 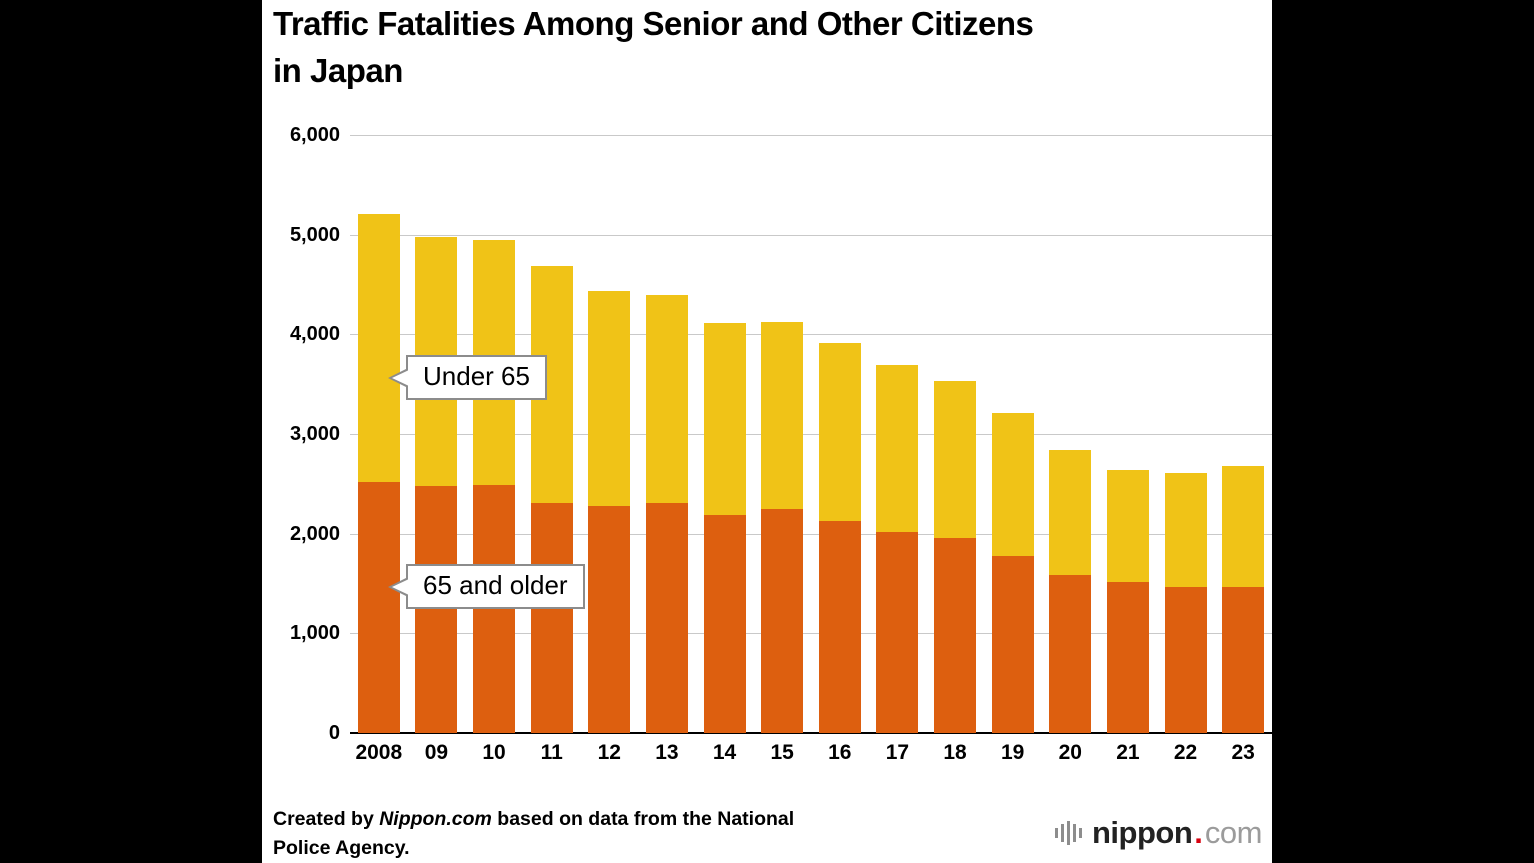 What do you see at coordinates (379, 752) in the screenshot?
I see `x-axis-tick-label: 2008` at bounding box center [379, 752].